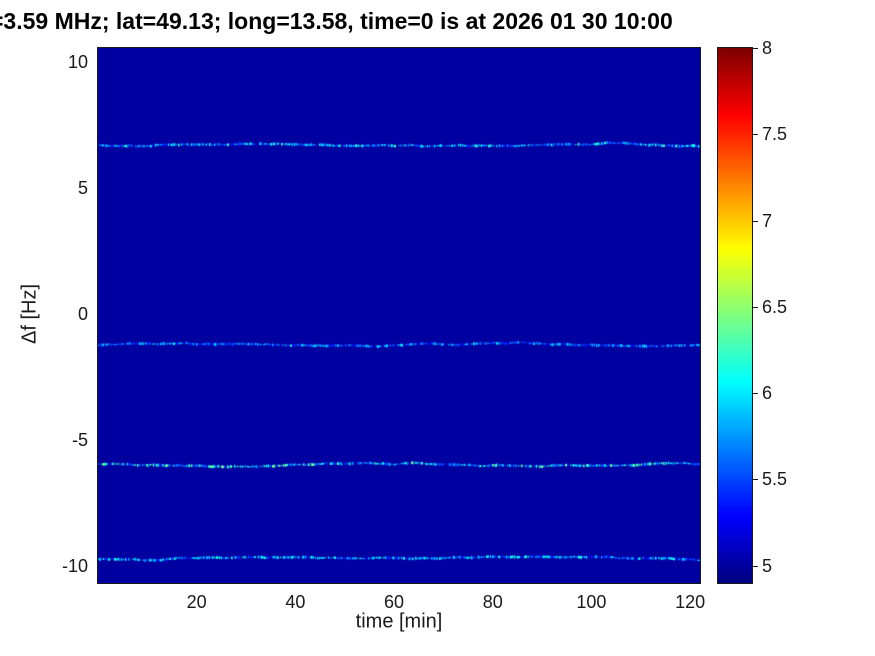  What do you see at coordinates (79, 440) in the screenshot?
I see `y-tick-label: -5` at bounding box center [79, 440].